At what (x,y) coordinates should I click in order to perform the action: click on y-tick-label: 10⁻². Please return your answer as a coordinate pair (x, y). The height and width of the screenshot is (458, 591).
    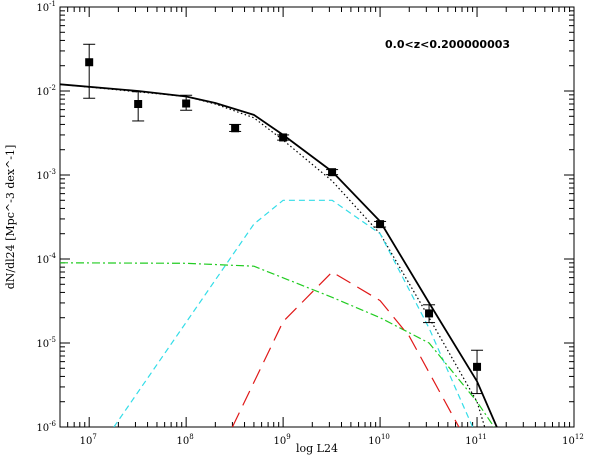
    Looking at the image, I should click on (46, 91).